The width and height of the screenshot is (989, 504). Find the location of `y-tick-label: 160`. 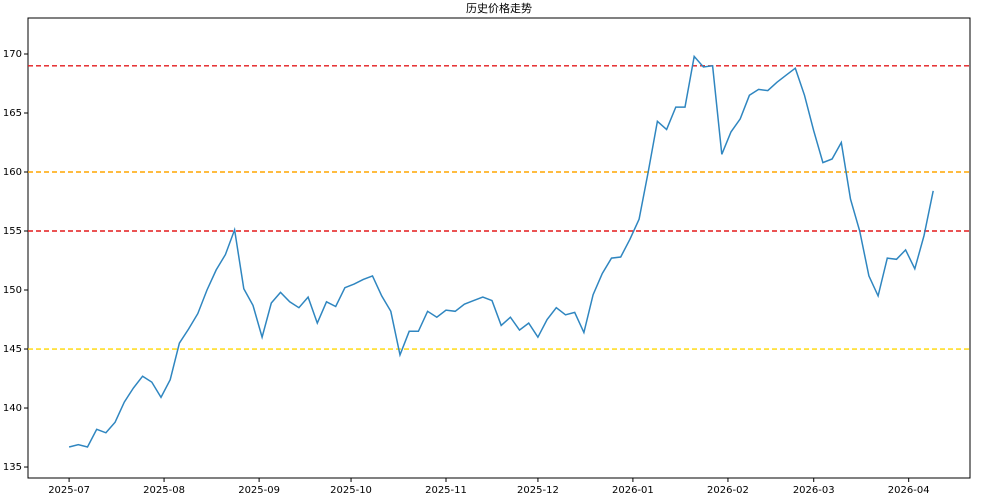

y-tick-label: 160 is located at coordinates (12, 172).